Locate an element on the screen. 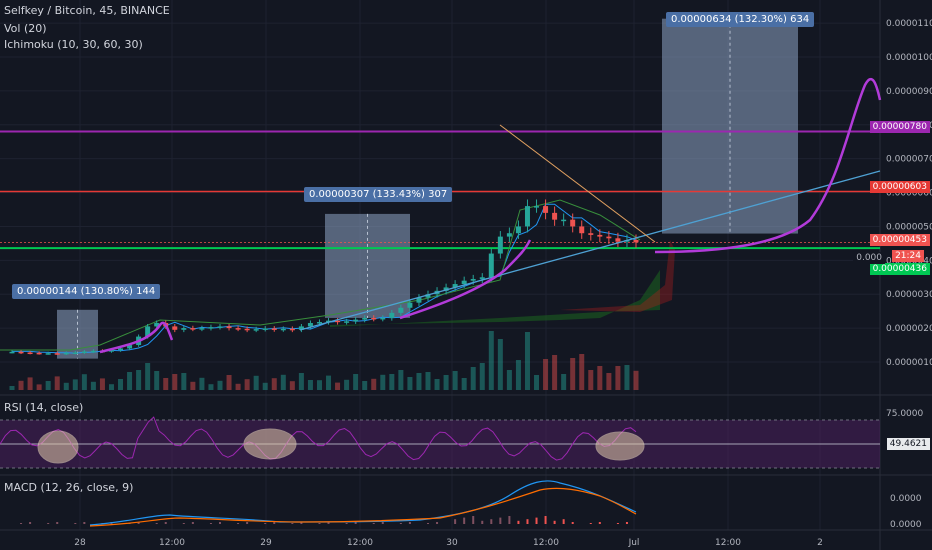 The height and width of the screenshot is (550, 932). time-axis-tick: 12:00 is located at coordinates (546, 543).